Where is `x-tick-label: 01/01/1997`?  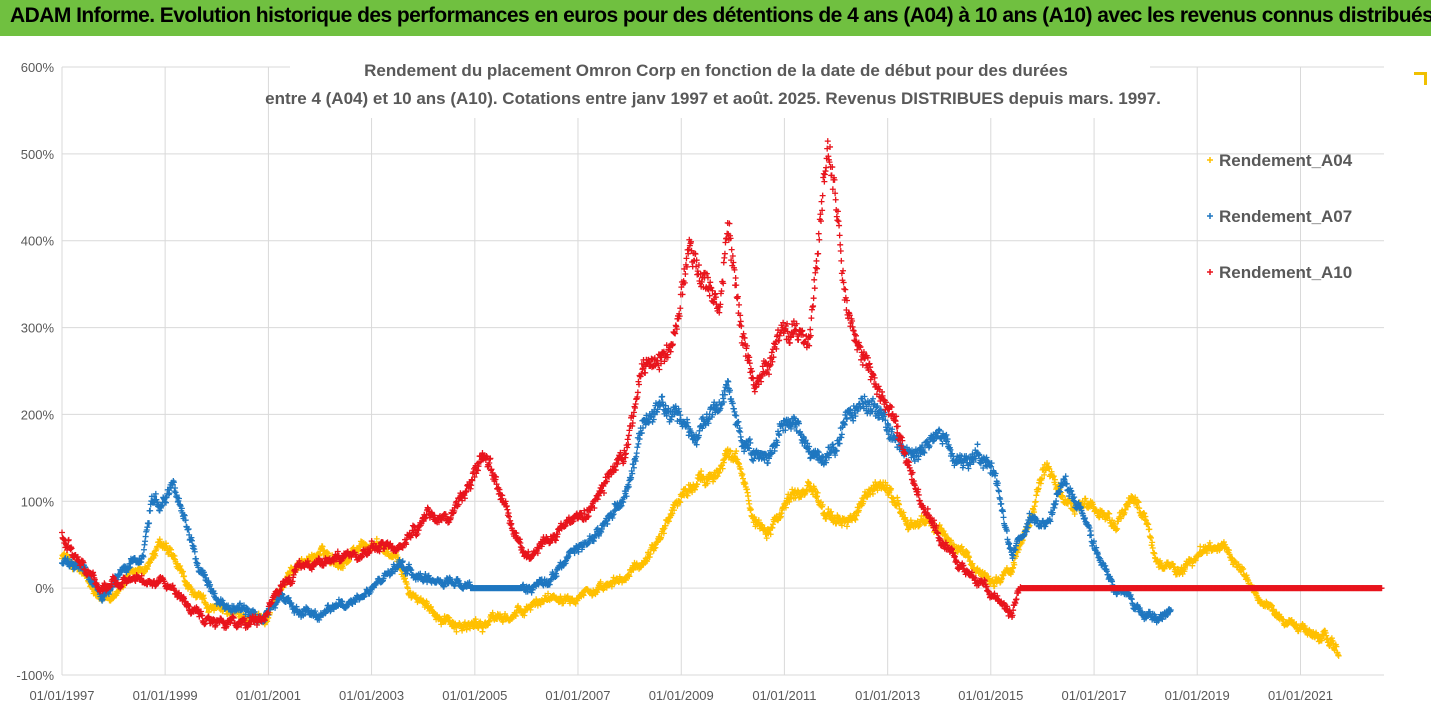 x-tick-label: 01/01/1997 is located at coordinates (61, 695).